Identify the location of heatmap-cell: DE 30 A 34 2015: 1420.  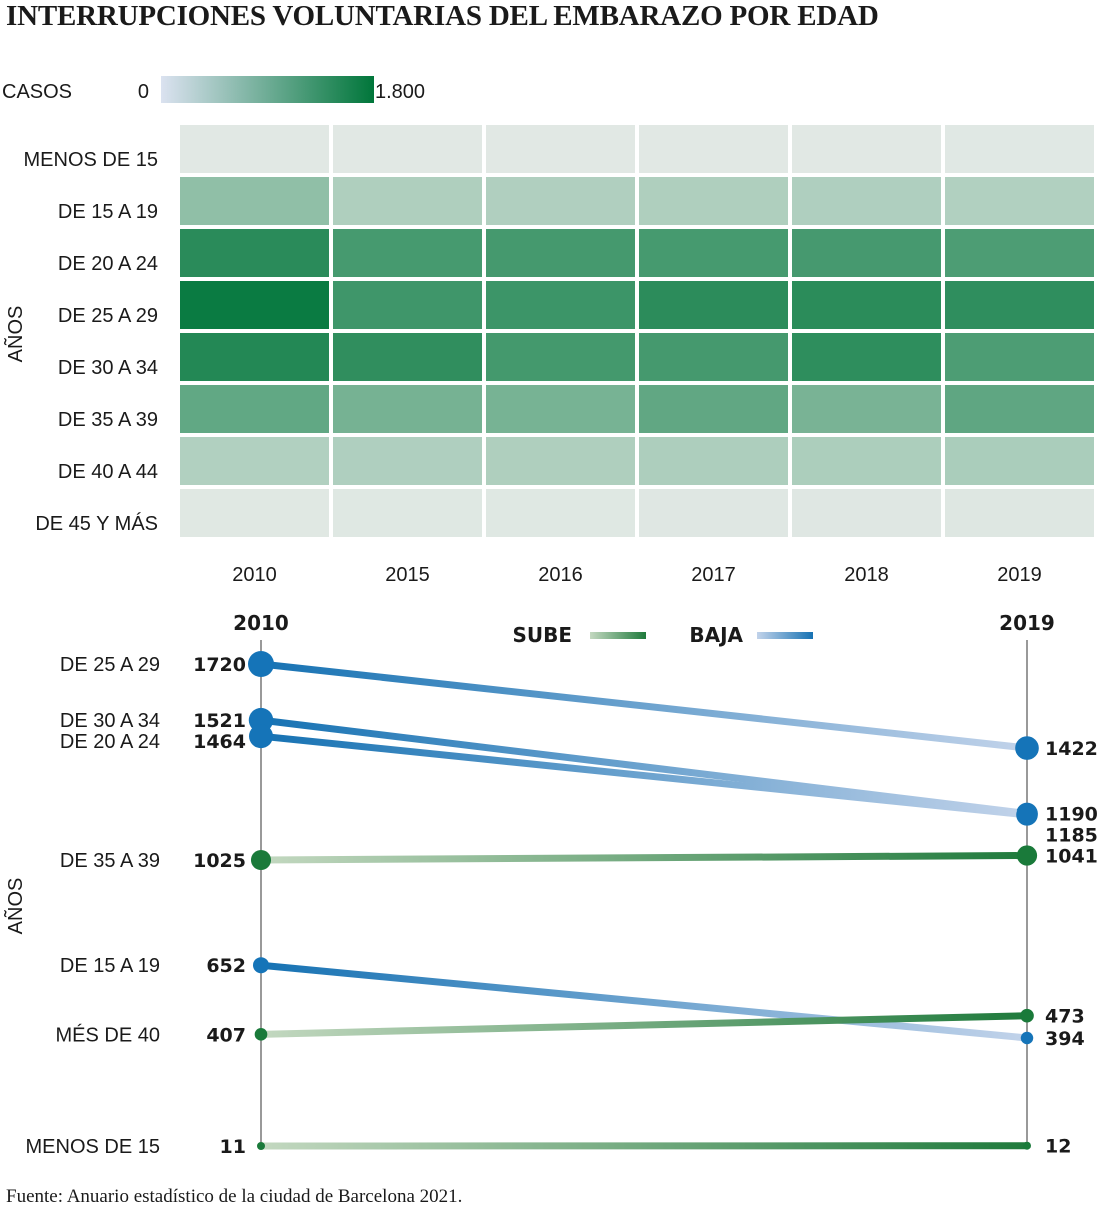
(407, 357).